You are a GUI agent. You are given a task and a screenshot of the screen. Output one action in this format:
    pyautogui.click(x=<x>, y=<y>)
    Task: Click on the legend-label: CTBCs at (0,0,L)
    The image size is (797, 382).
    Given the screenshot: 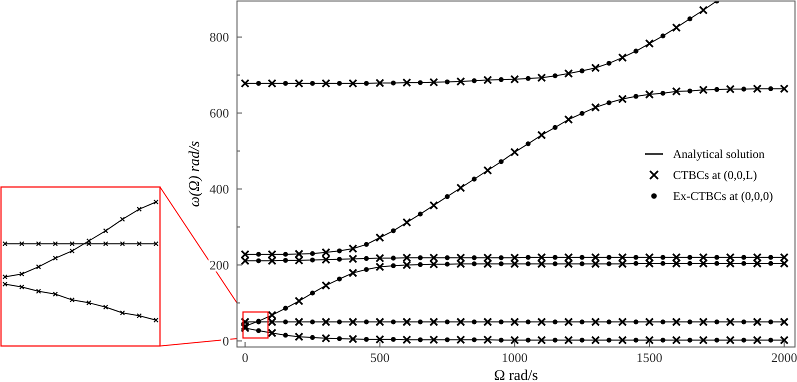 What is the action you would take?
    pyautogui.click(x=715, y=175)
    